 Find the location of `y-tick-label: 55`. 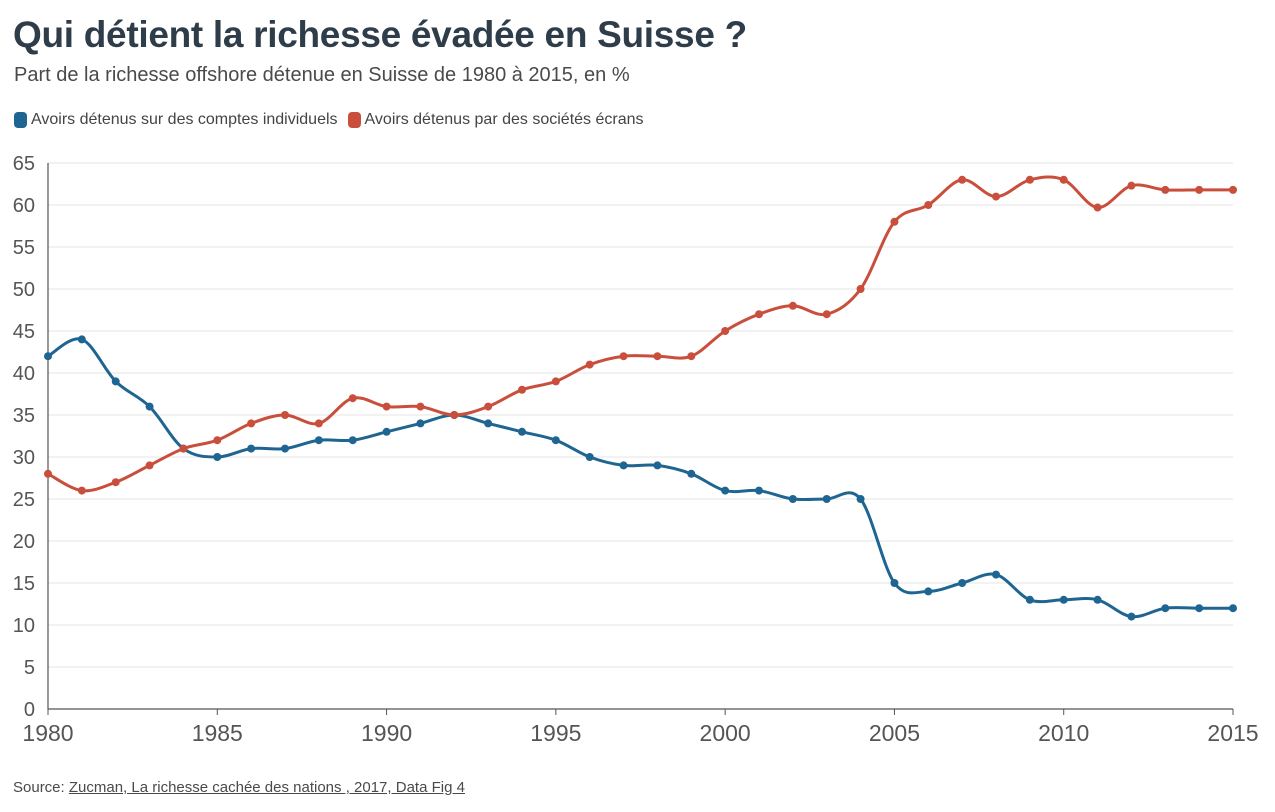

y-tick-label: 55 is located at coordinates (24, 248).